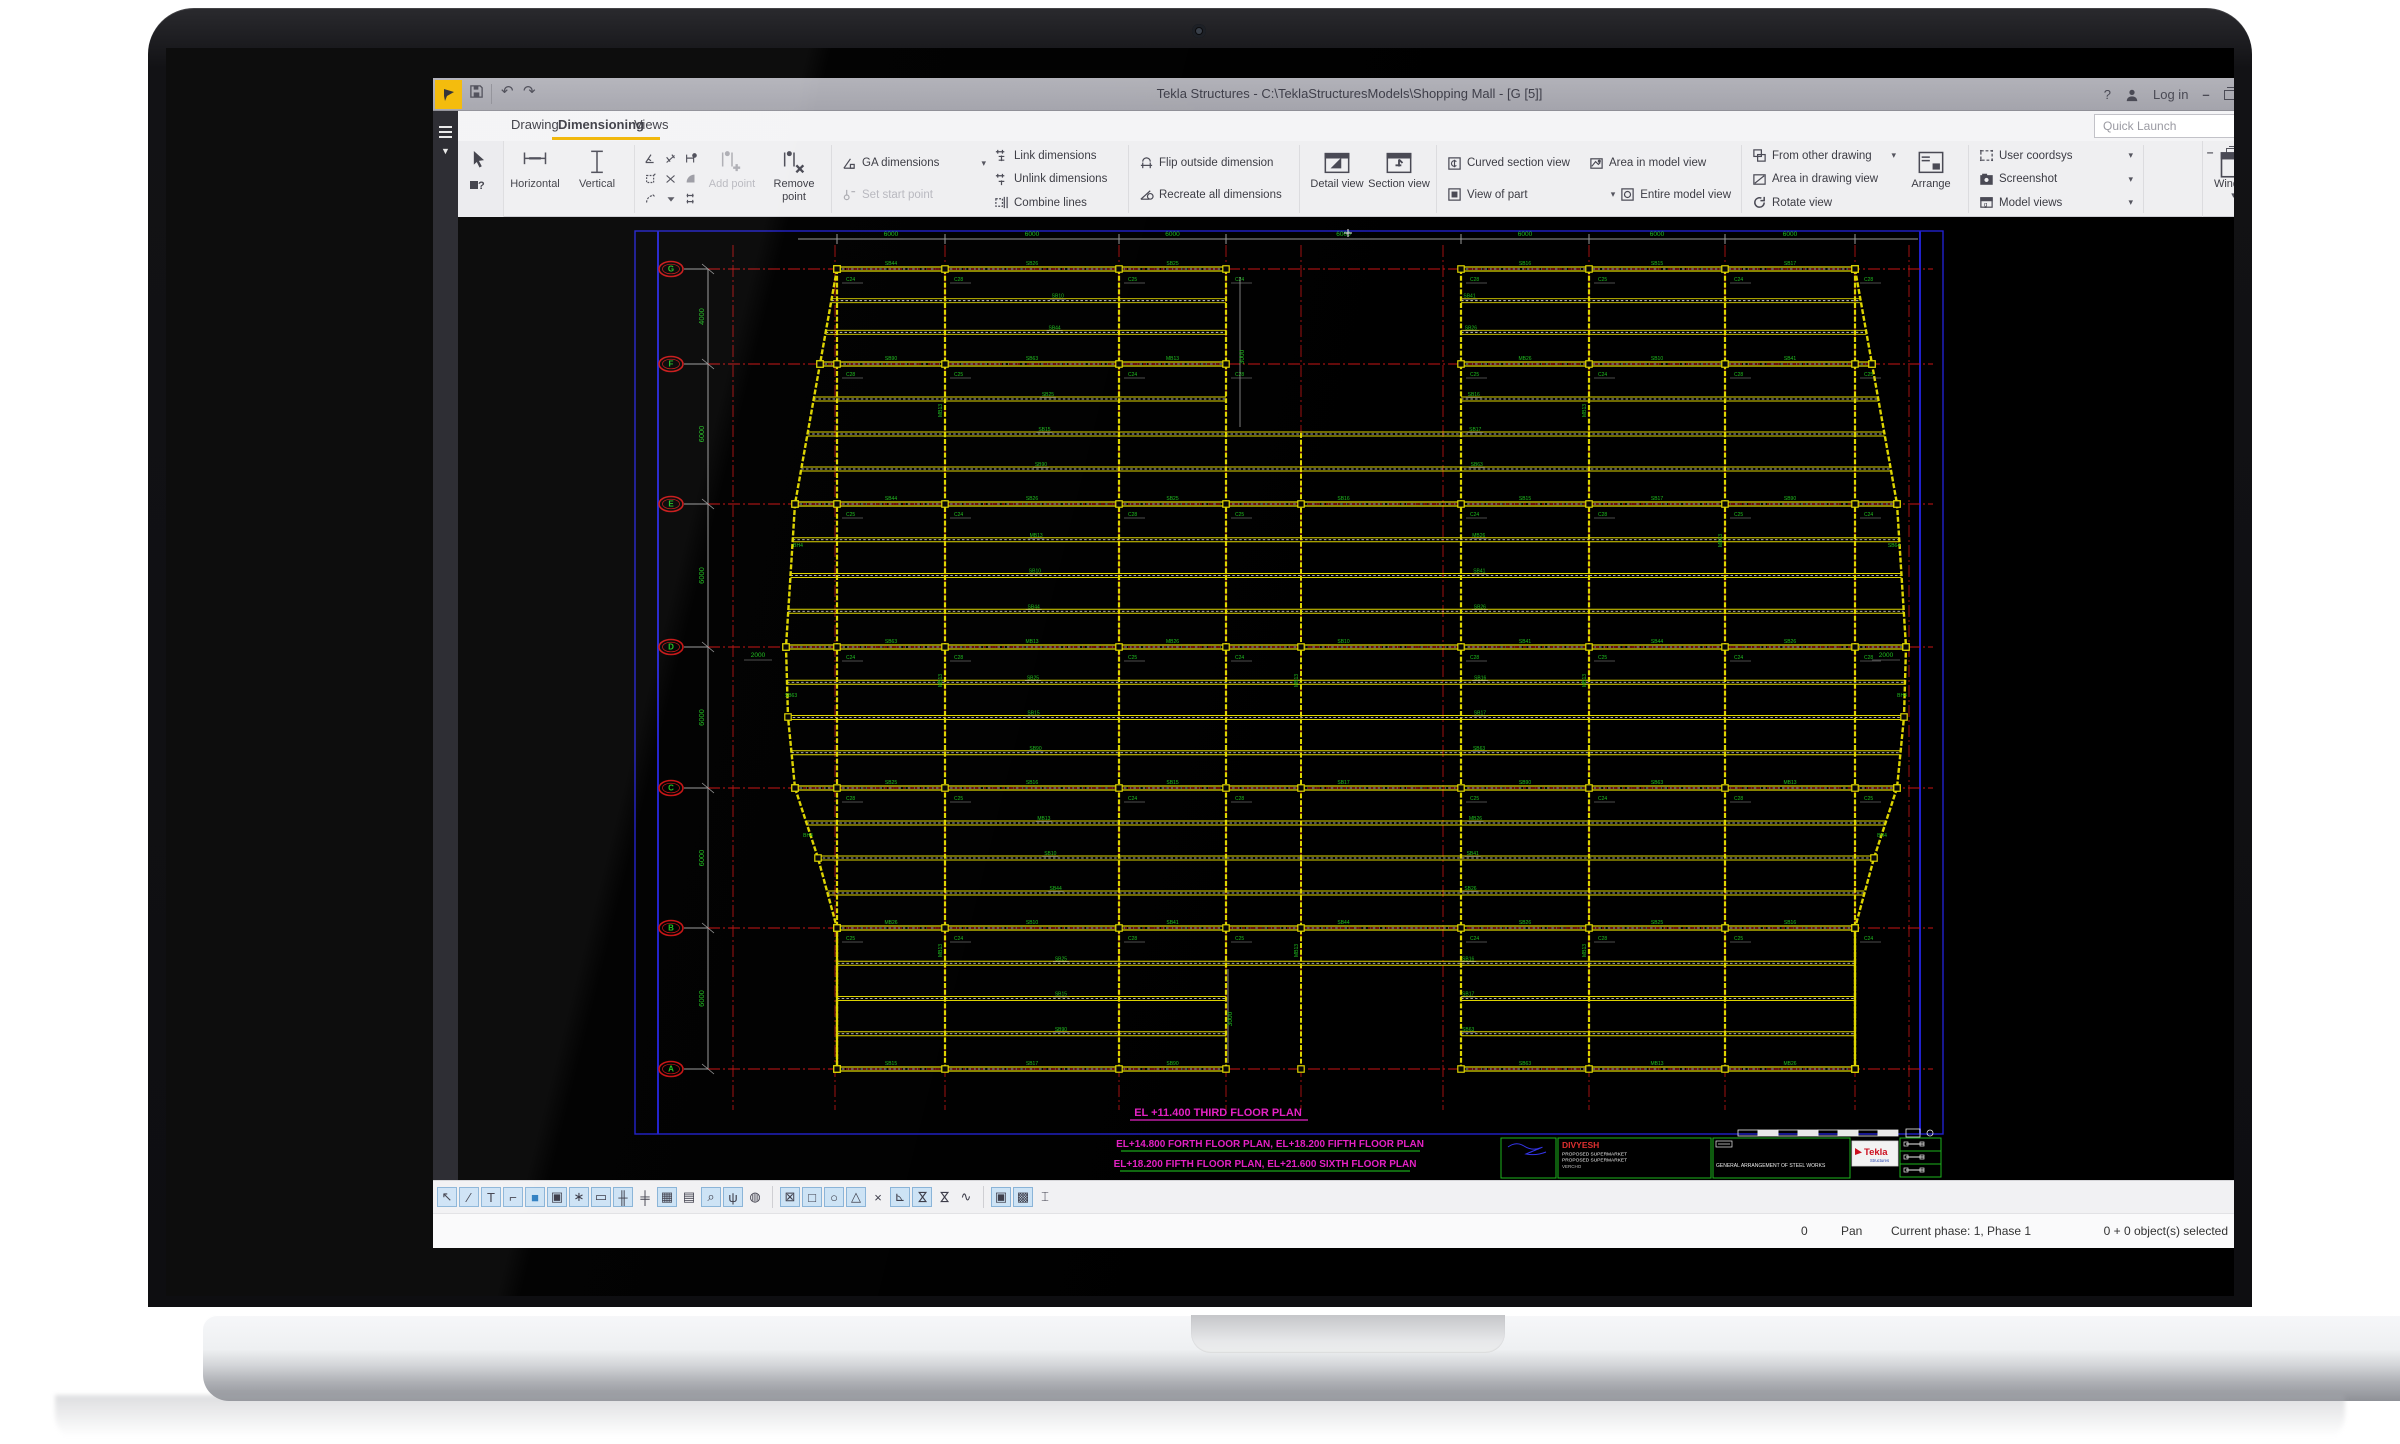 The width and height of the screenshot is (2400, 1444). Describe the element at coordinates (667, 1197) in the screenshot. I see `toolbar-button-grid-dim-dense: ▦` at that location.